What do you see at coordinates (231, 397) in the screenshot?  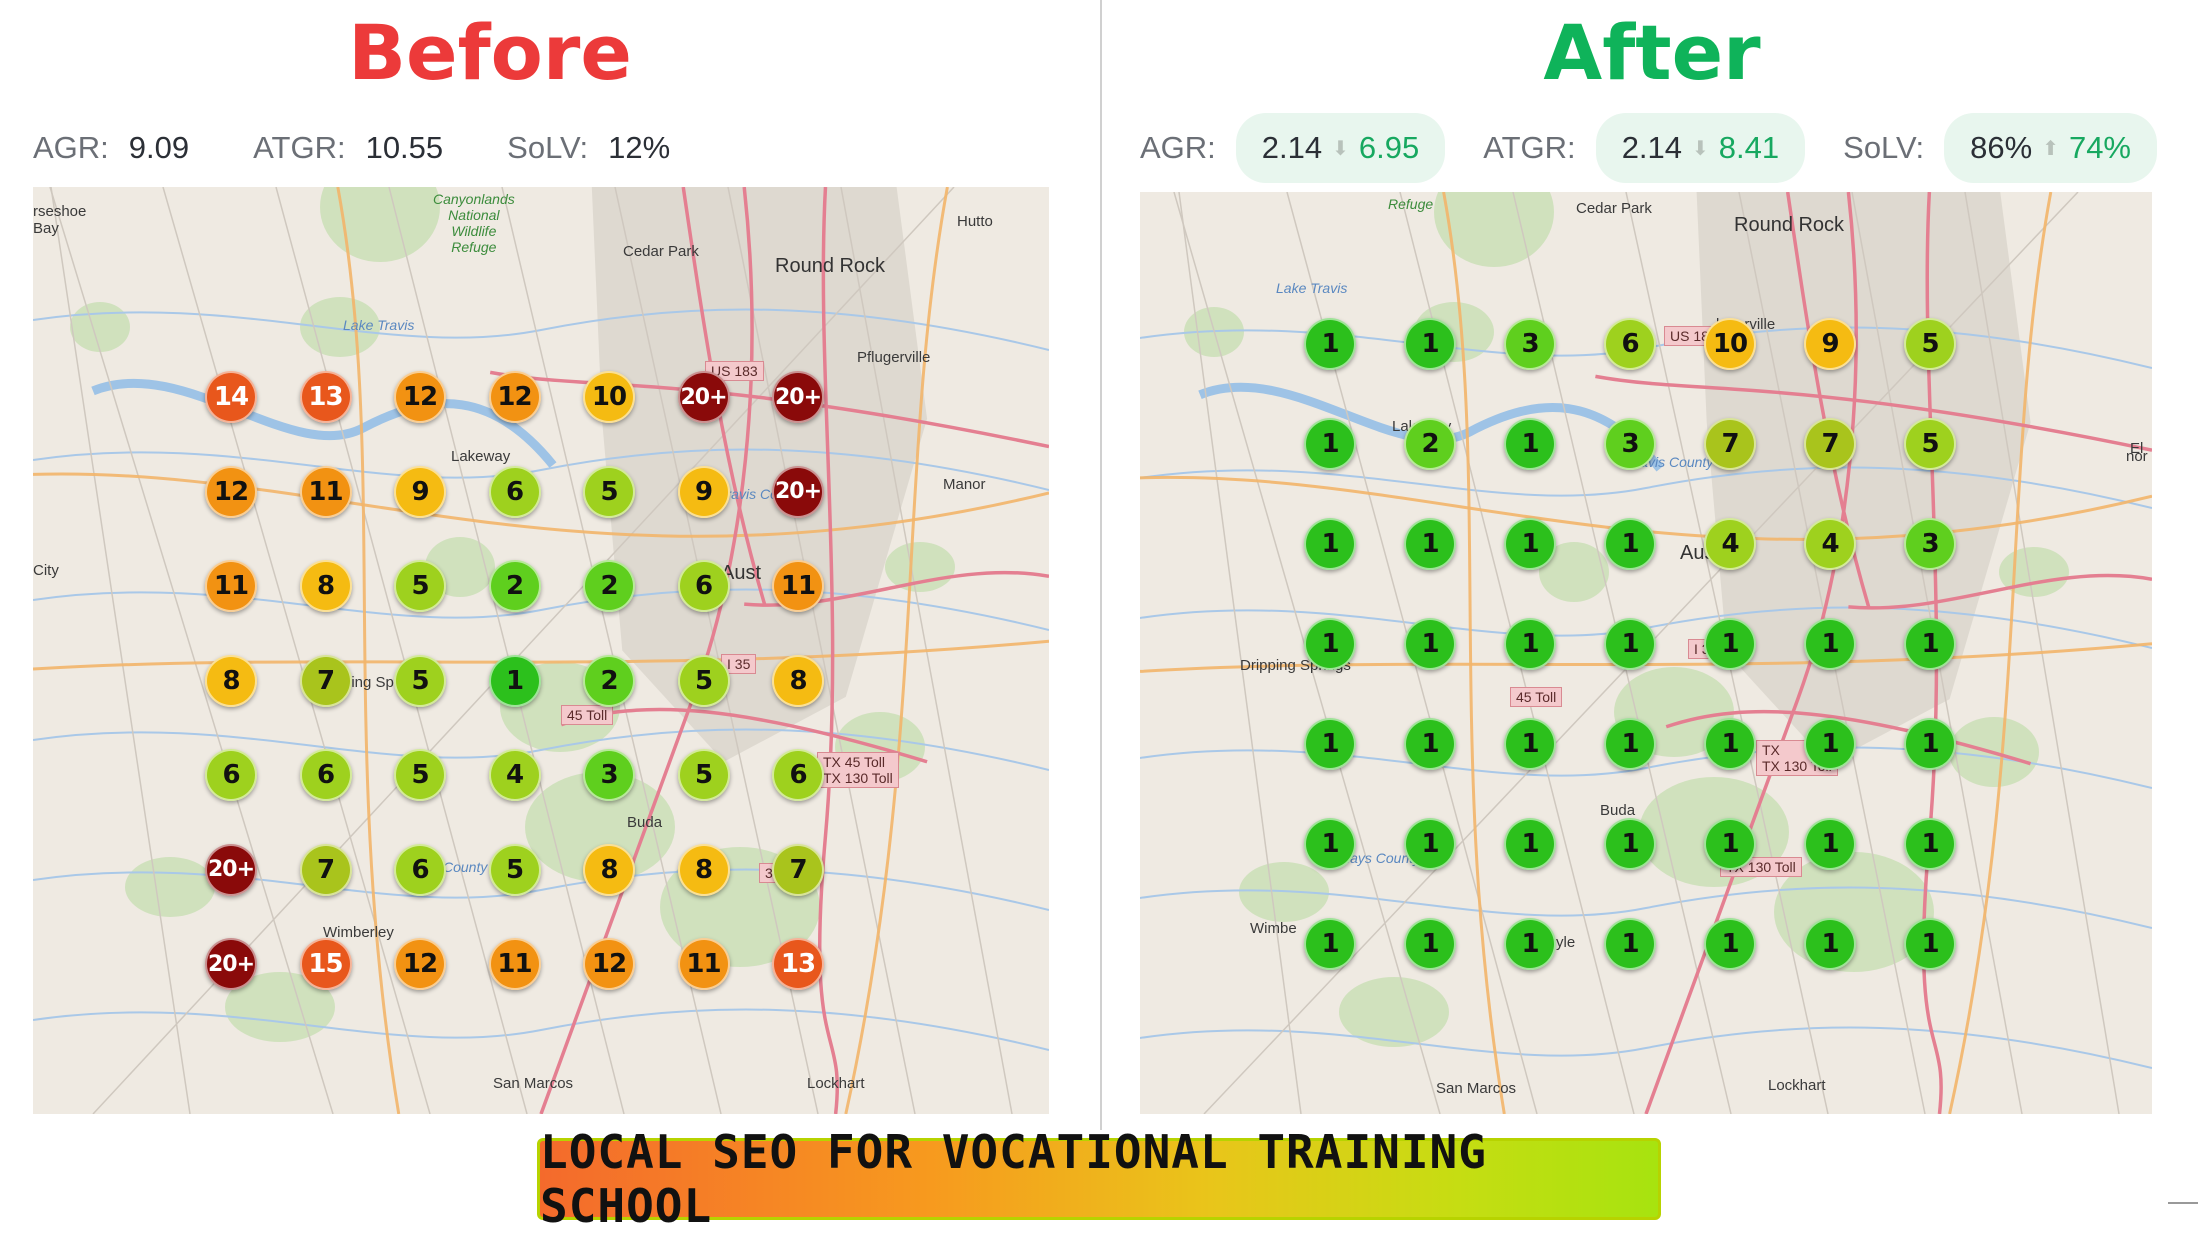 I see `rank-pin: 14` at bounding box center [231, 397].